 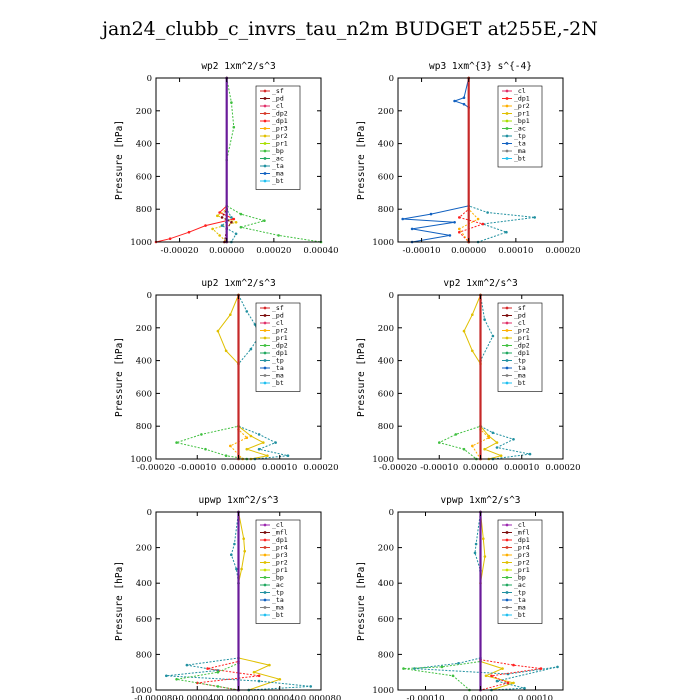 What do you see at coordinates (238, 283) in the screenshot?
I see `panel-title: up2 1xm^2/s^3` at bounding box center [238, 283].